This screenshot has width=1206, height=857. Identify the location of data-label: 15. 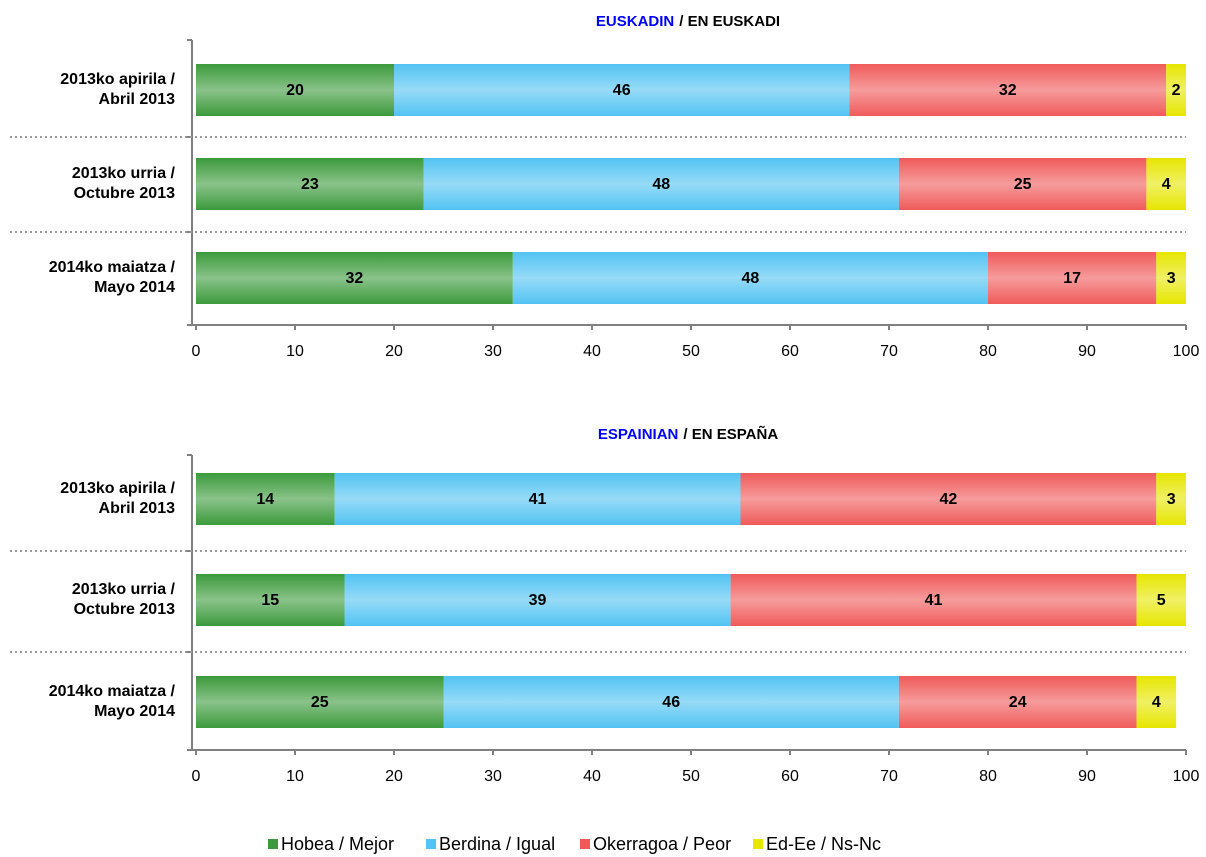
(270, 600).